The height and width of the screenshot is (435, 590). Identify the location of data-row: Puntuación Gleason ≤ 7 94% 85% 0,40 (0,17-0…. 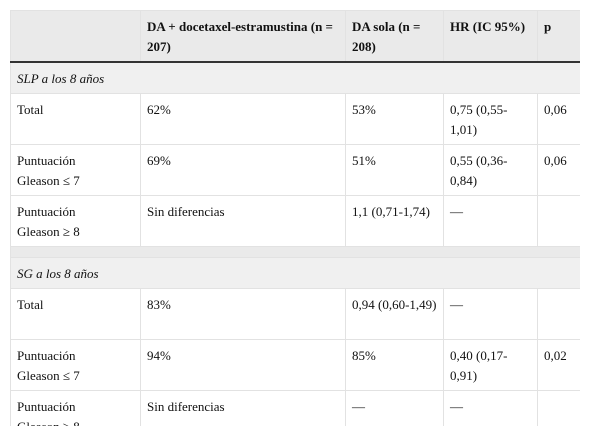
(295, 365).